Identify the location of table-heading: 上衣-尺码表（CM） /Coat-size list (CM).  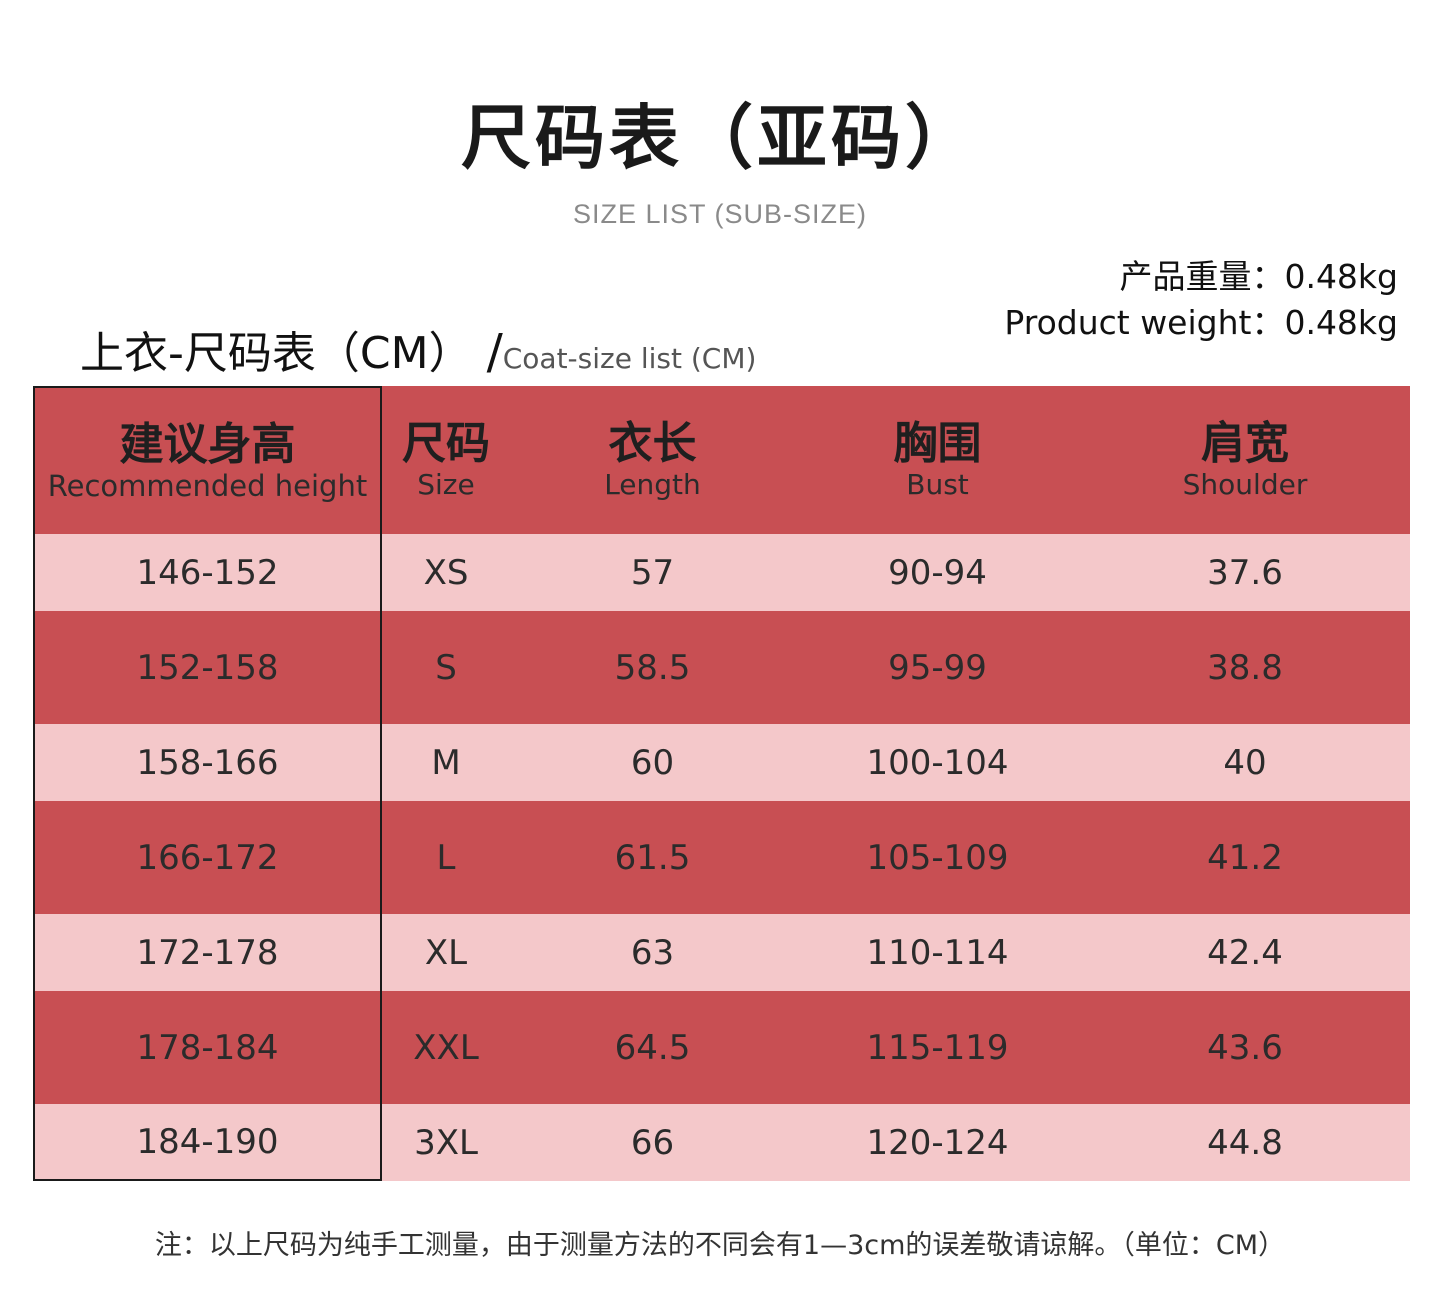
(418, 357).